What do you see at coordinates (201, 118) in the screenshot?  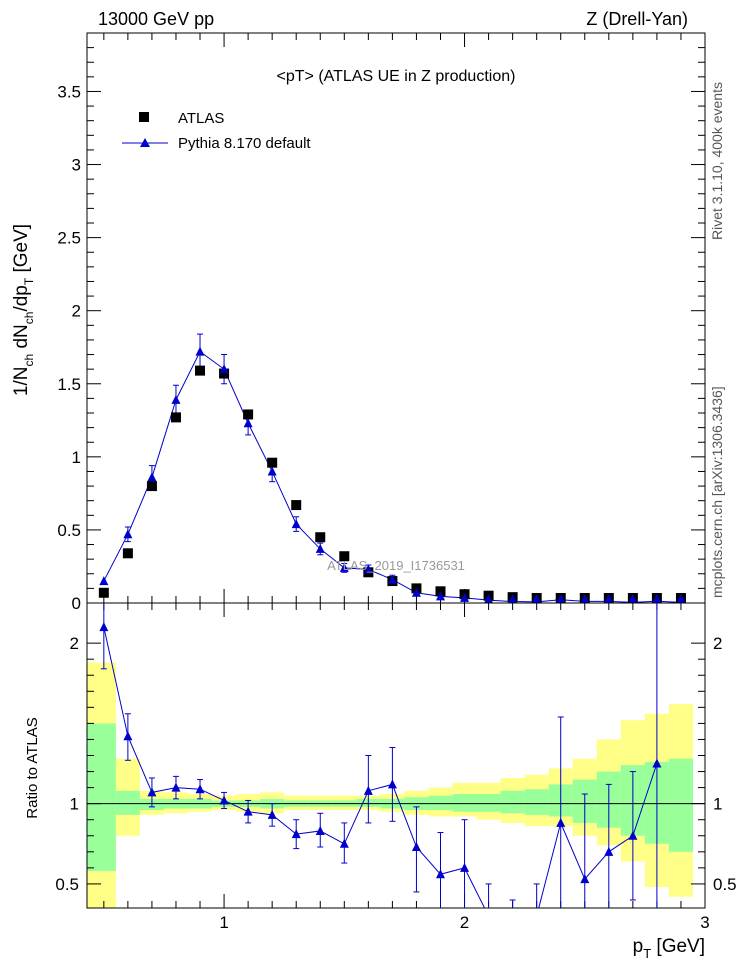 I see `legend-label-atlas: ATLAS` at bounding box center [201, 118].